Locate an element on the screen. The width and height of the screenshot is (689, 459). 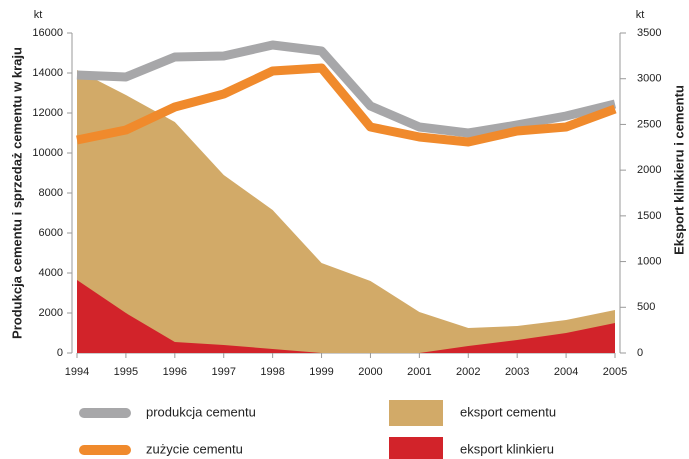
y2-unit: kt is located at coordinates (640, 15).